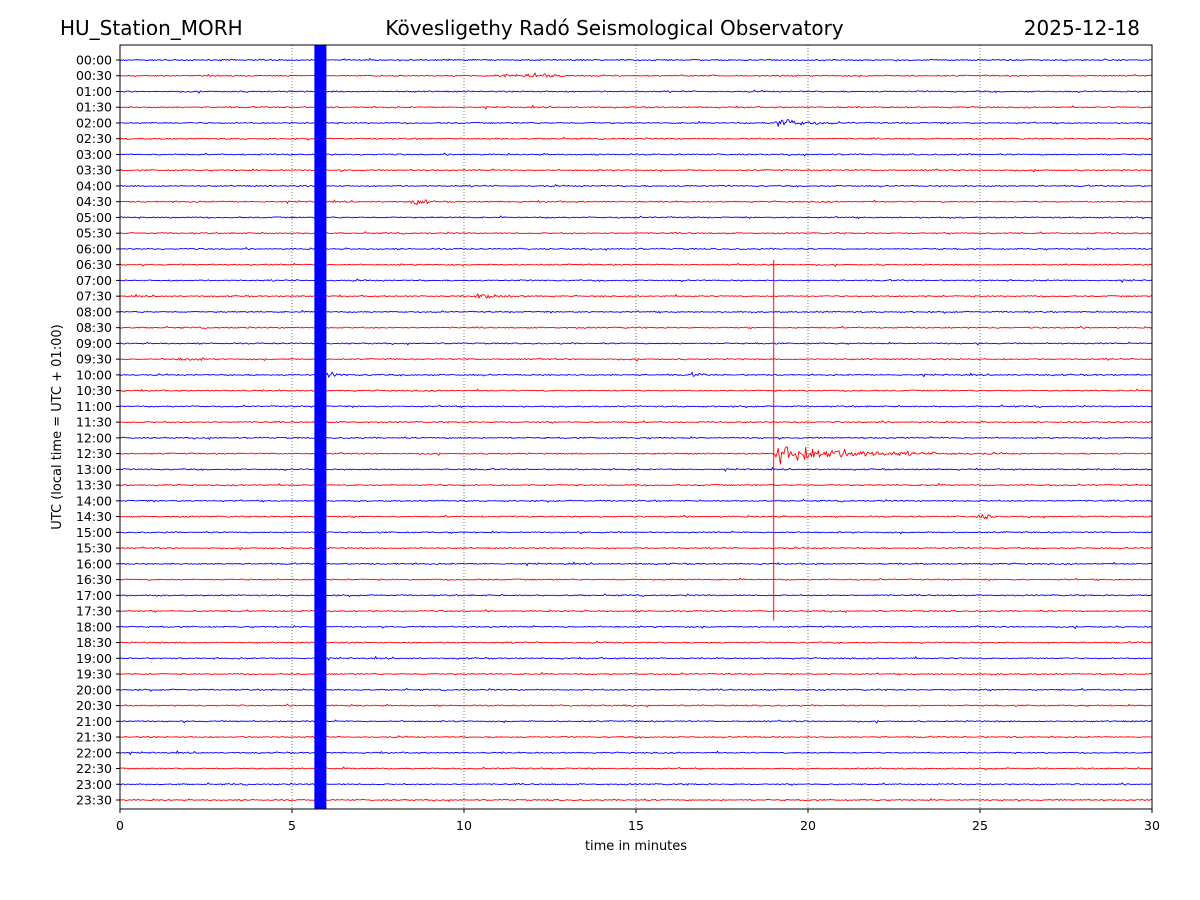  I want to click on station-name: HU_Station_MORH, so click(151, 28).